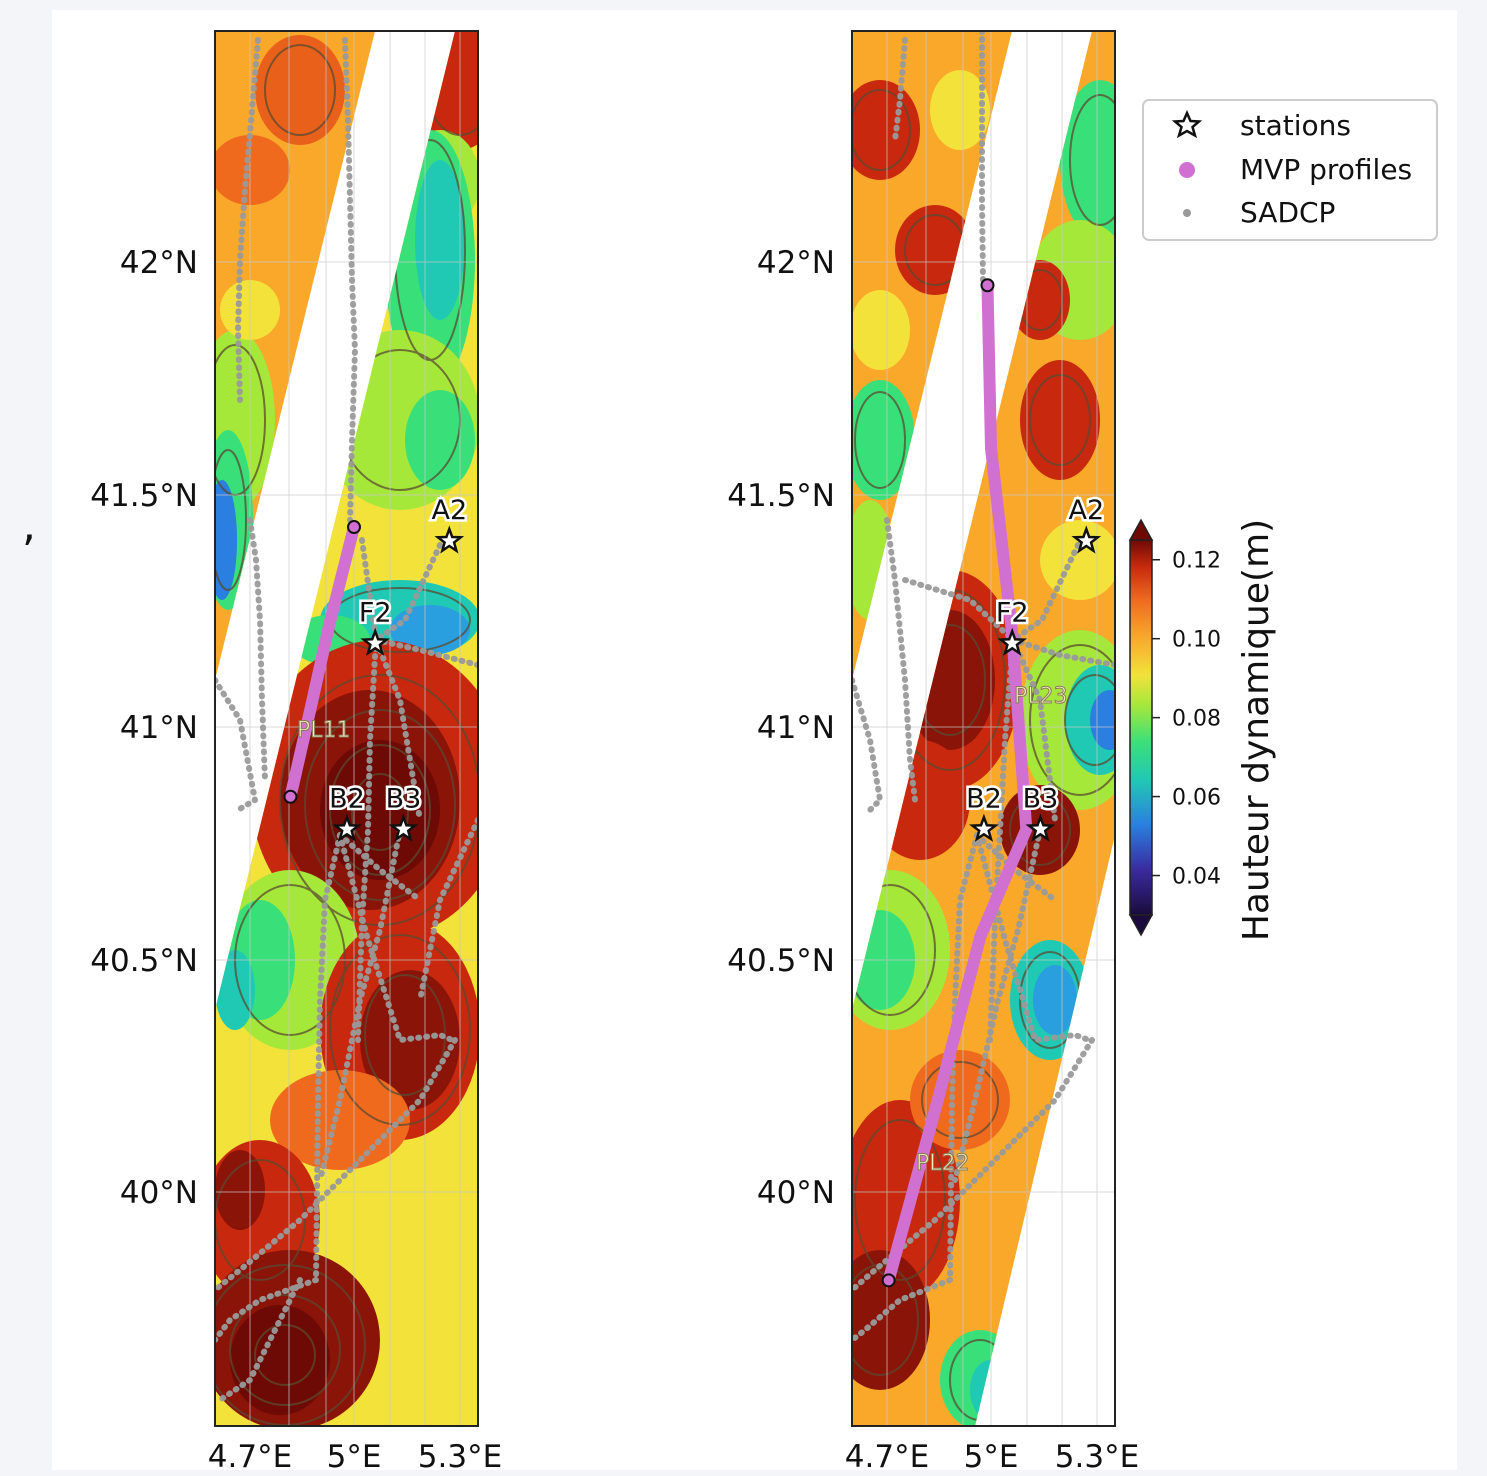 The image size is (1487, 1476). I want to click on colorbar-tick-label: 0.10, so click(1196, 640).